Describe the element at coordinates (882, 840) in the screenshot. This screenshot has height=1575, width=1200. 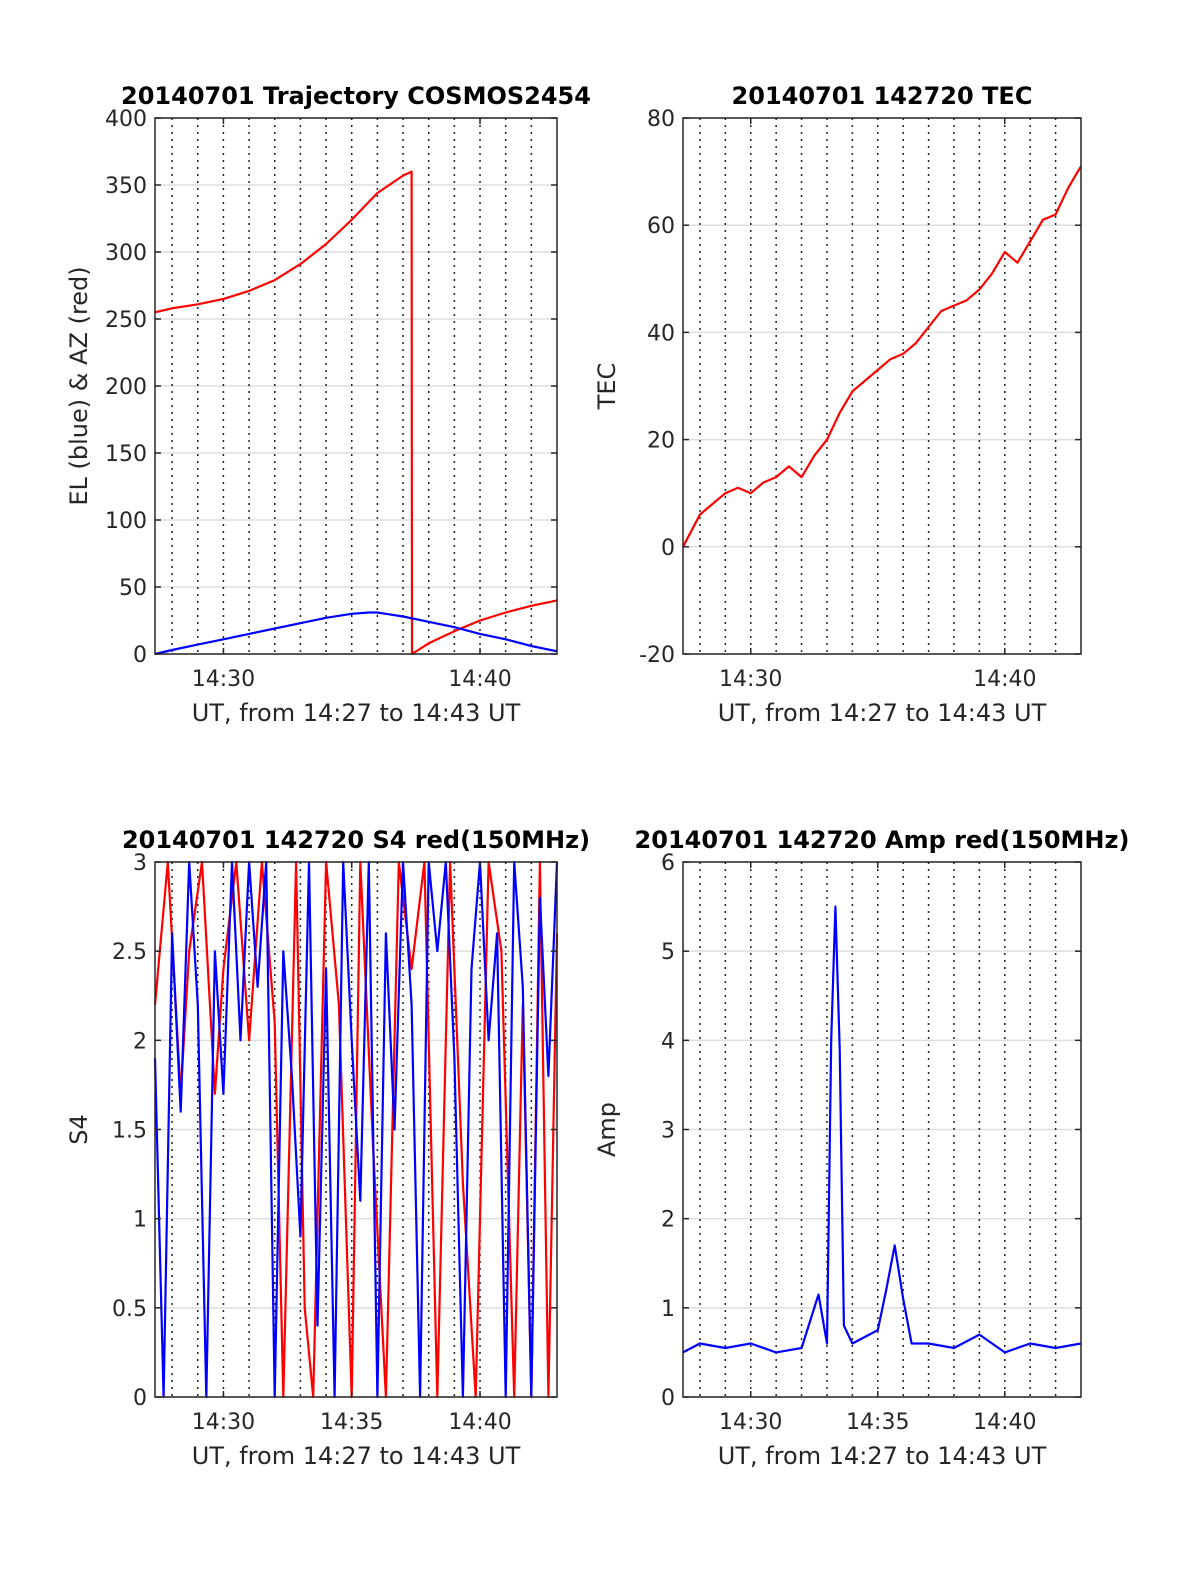
I see `chart-title: 20140701 142720 Amp red(150MHz)` at that location.